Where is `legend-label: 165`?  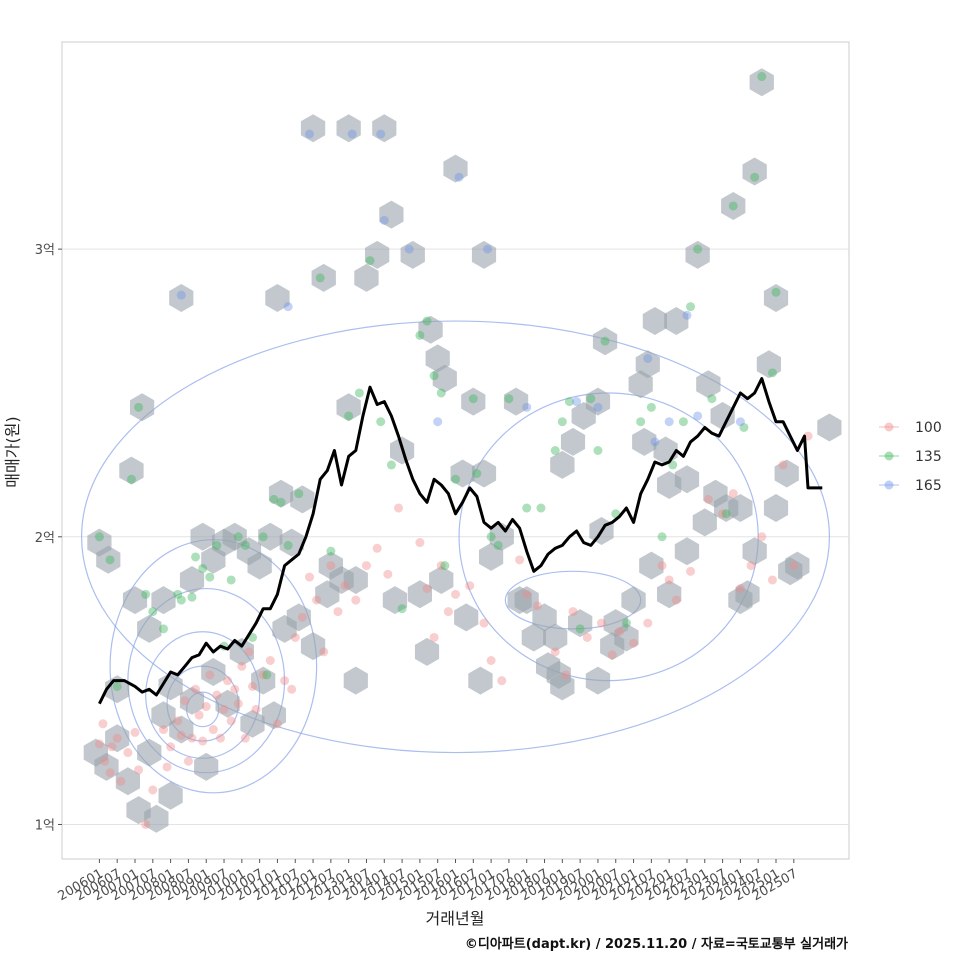 legend-label: 165 is located at coordinates (928, 486).